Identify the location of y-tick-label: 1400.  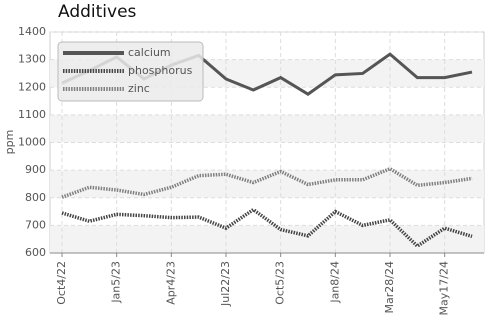
(32, 31).